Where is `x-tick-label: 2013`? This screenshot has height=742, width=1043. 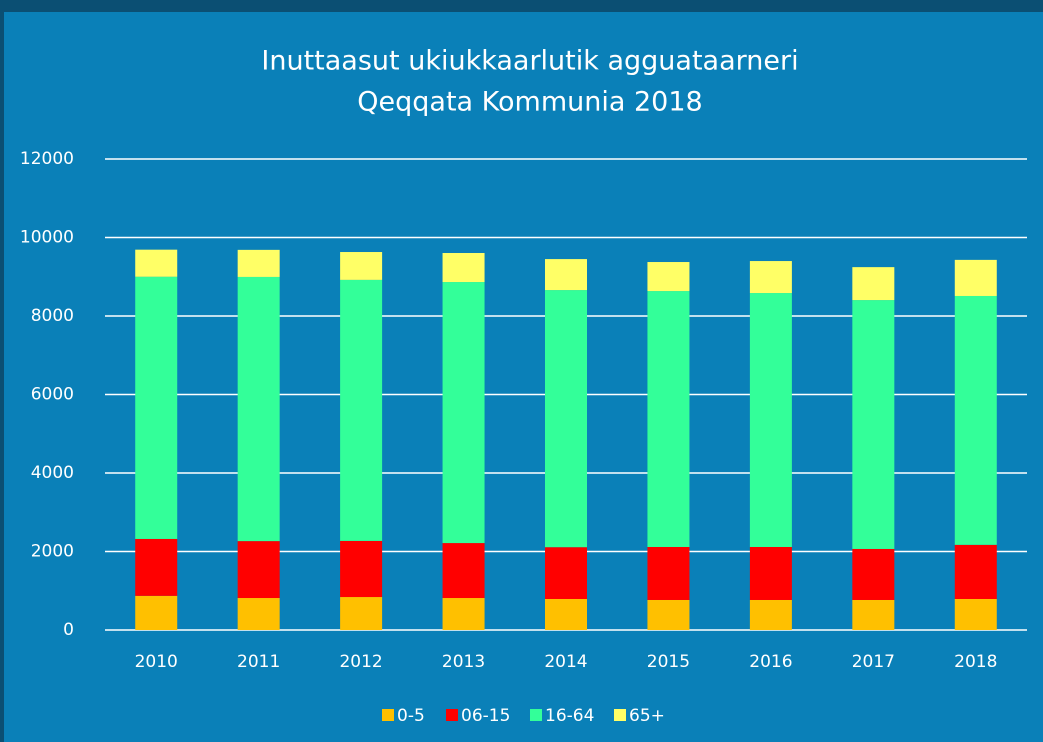 x-tick-label: 2013 is located at coordinates (463, 662).